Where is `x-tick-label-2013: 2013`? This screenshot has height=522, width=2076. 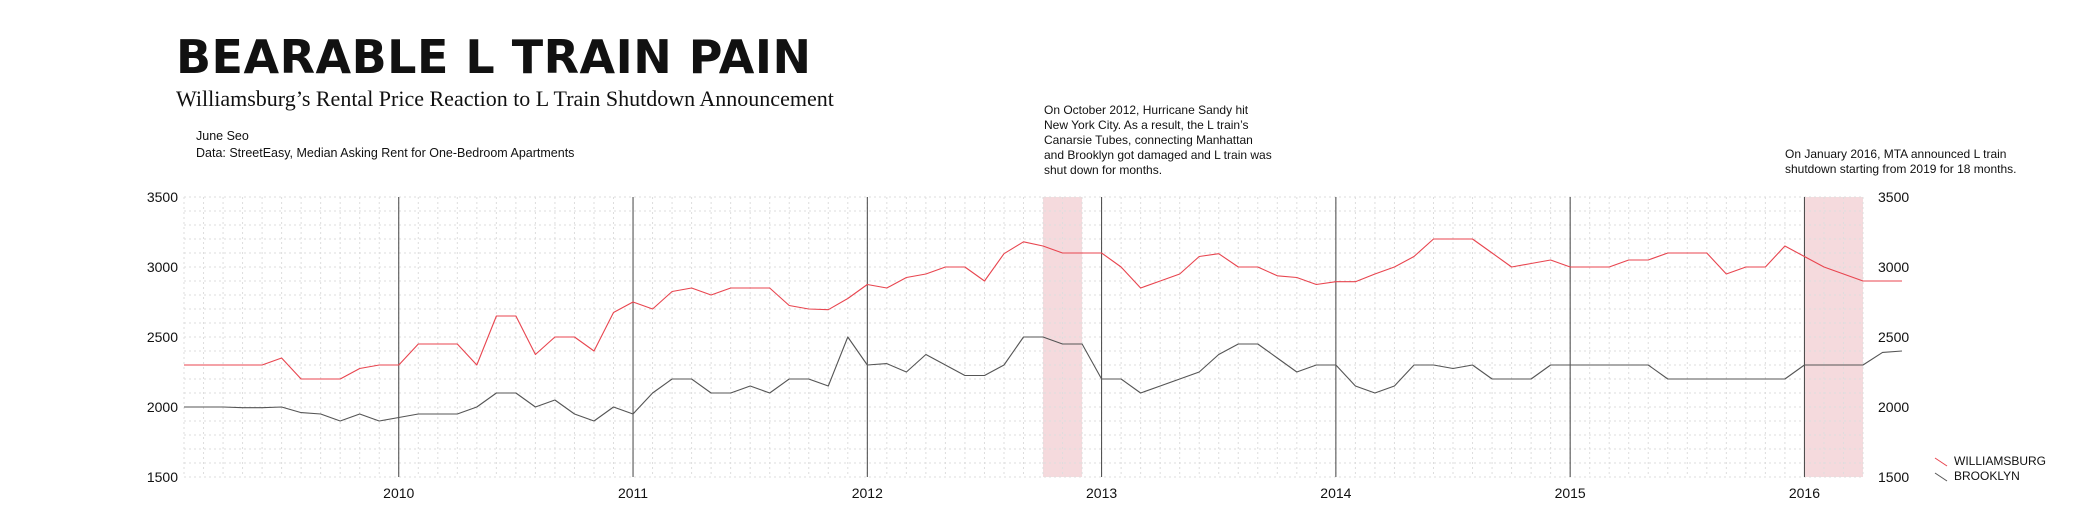
x-tick-label-2013: 2013 is located at coordinates (1101, 493).